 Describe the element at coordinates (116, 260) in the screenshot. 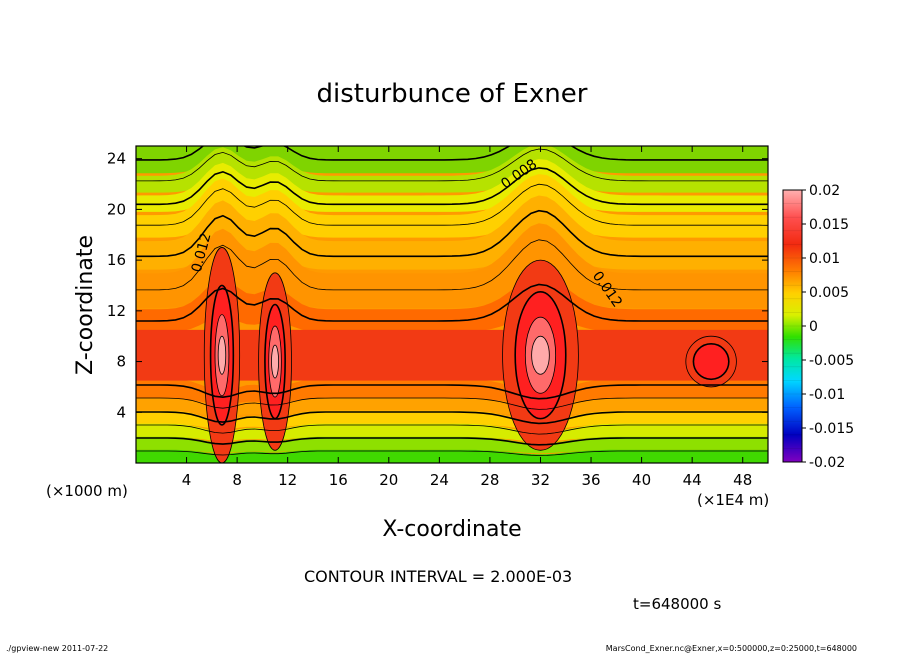

I see `y-tick-label: 16` at that location.